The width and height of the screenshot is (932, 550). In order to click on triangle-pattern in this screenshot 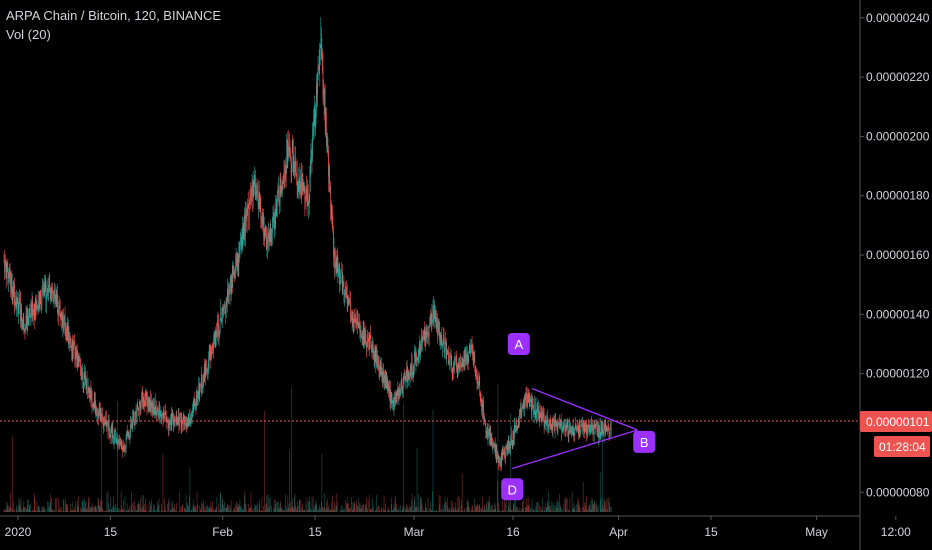, I will do `click(575, 428)`.